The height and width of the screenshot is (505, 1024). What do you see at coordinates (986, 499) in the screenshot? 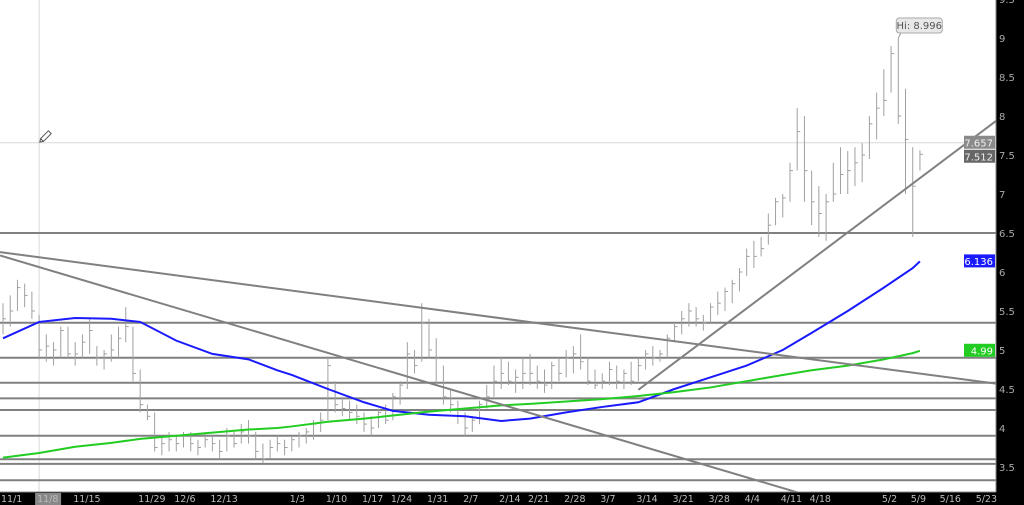
I see `x-tick-label: 5/23` at bounding box center [986, 499].